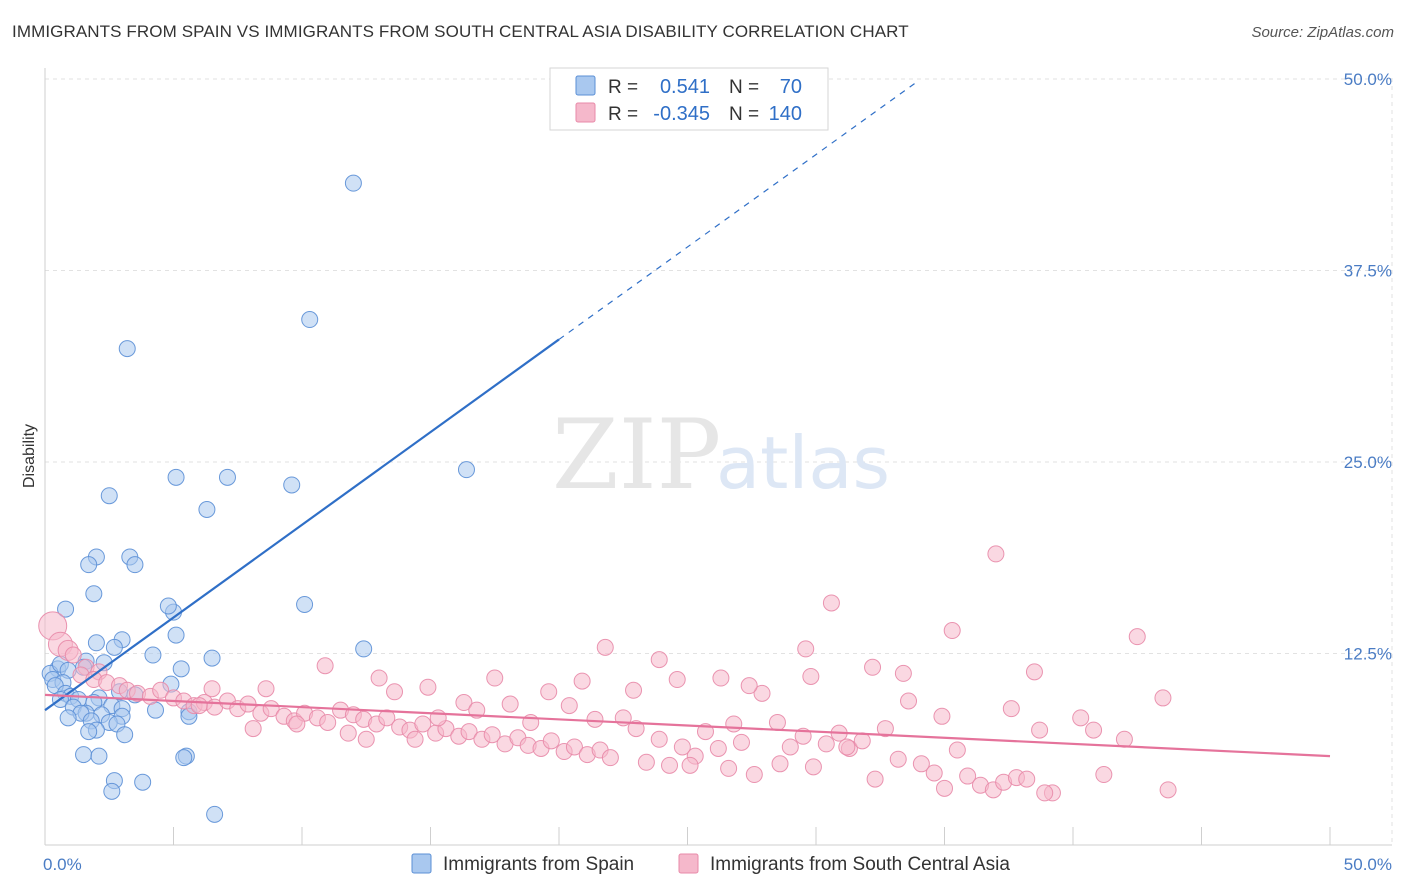 The width and height of the screenshot is (1406, 892). What do you see at coordinates (785, 114) in the screenshot?
I see `stats-n-value-pink: 140` at bounding box center [785, 114].